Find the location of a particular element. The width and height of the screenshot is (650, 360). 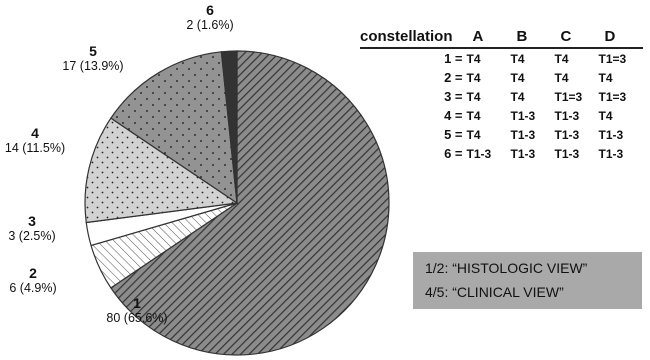

slice-value-2: 6 (4.9%) is located at coordinates (33, 288).